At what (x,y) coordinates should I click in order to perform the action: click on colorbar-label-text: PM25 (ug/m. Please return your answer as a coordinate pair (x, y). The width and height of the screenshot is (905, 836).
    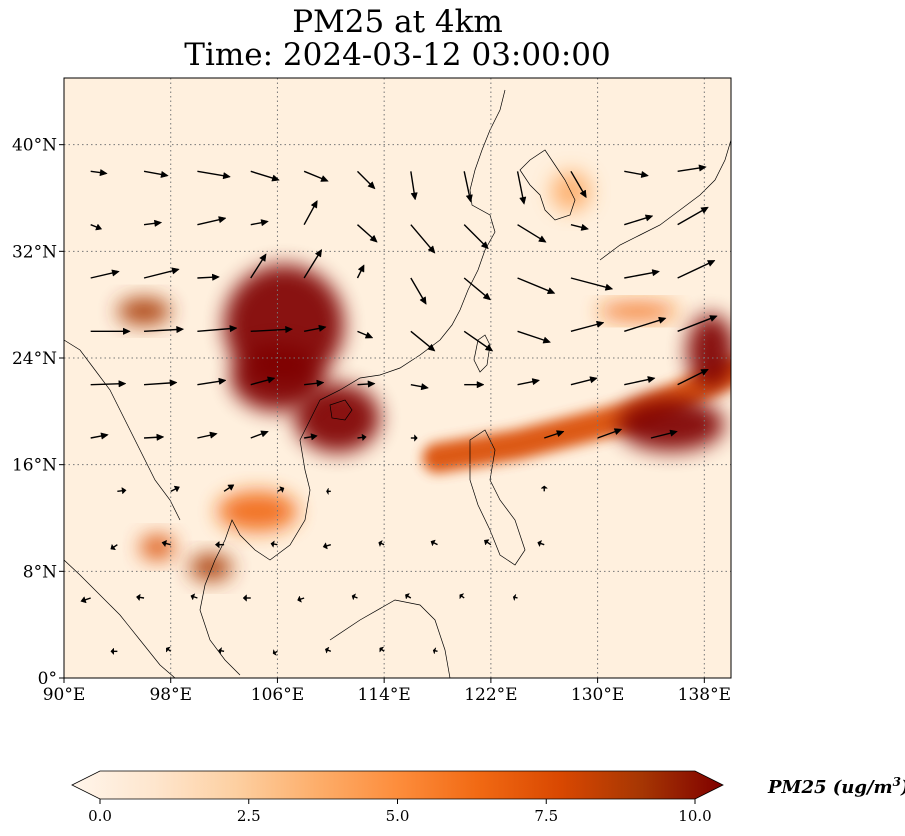
    Looking at the image, I should click on (830, 787).